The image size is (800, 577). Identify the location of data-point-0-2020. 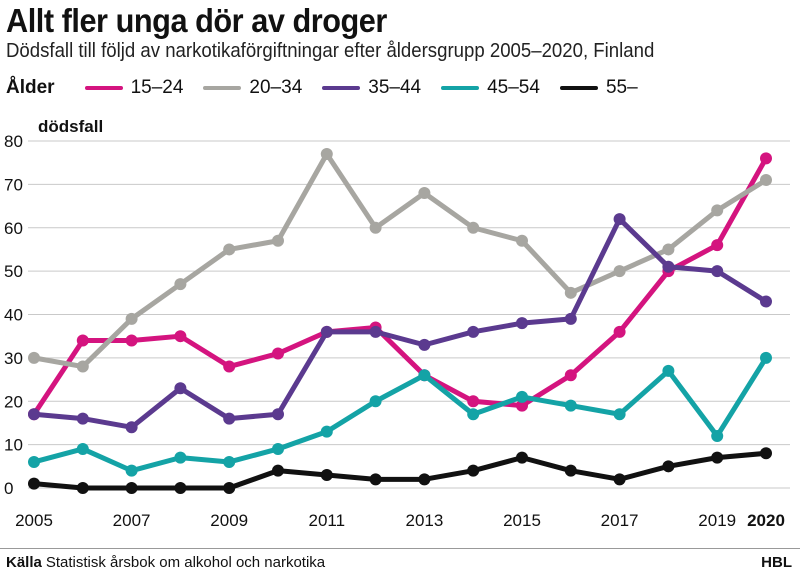
(766, 158).